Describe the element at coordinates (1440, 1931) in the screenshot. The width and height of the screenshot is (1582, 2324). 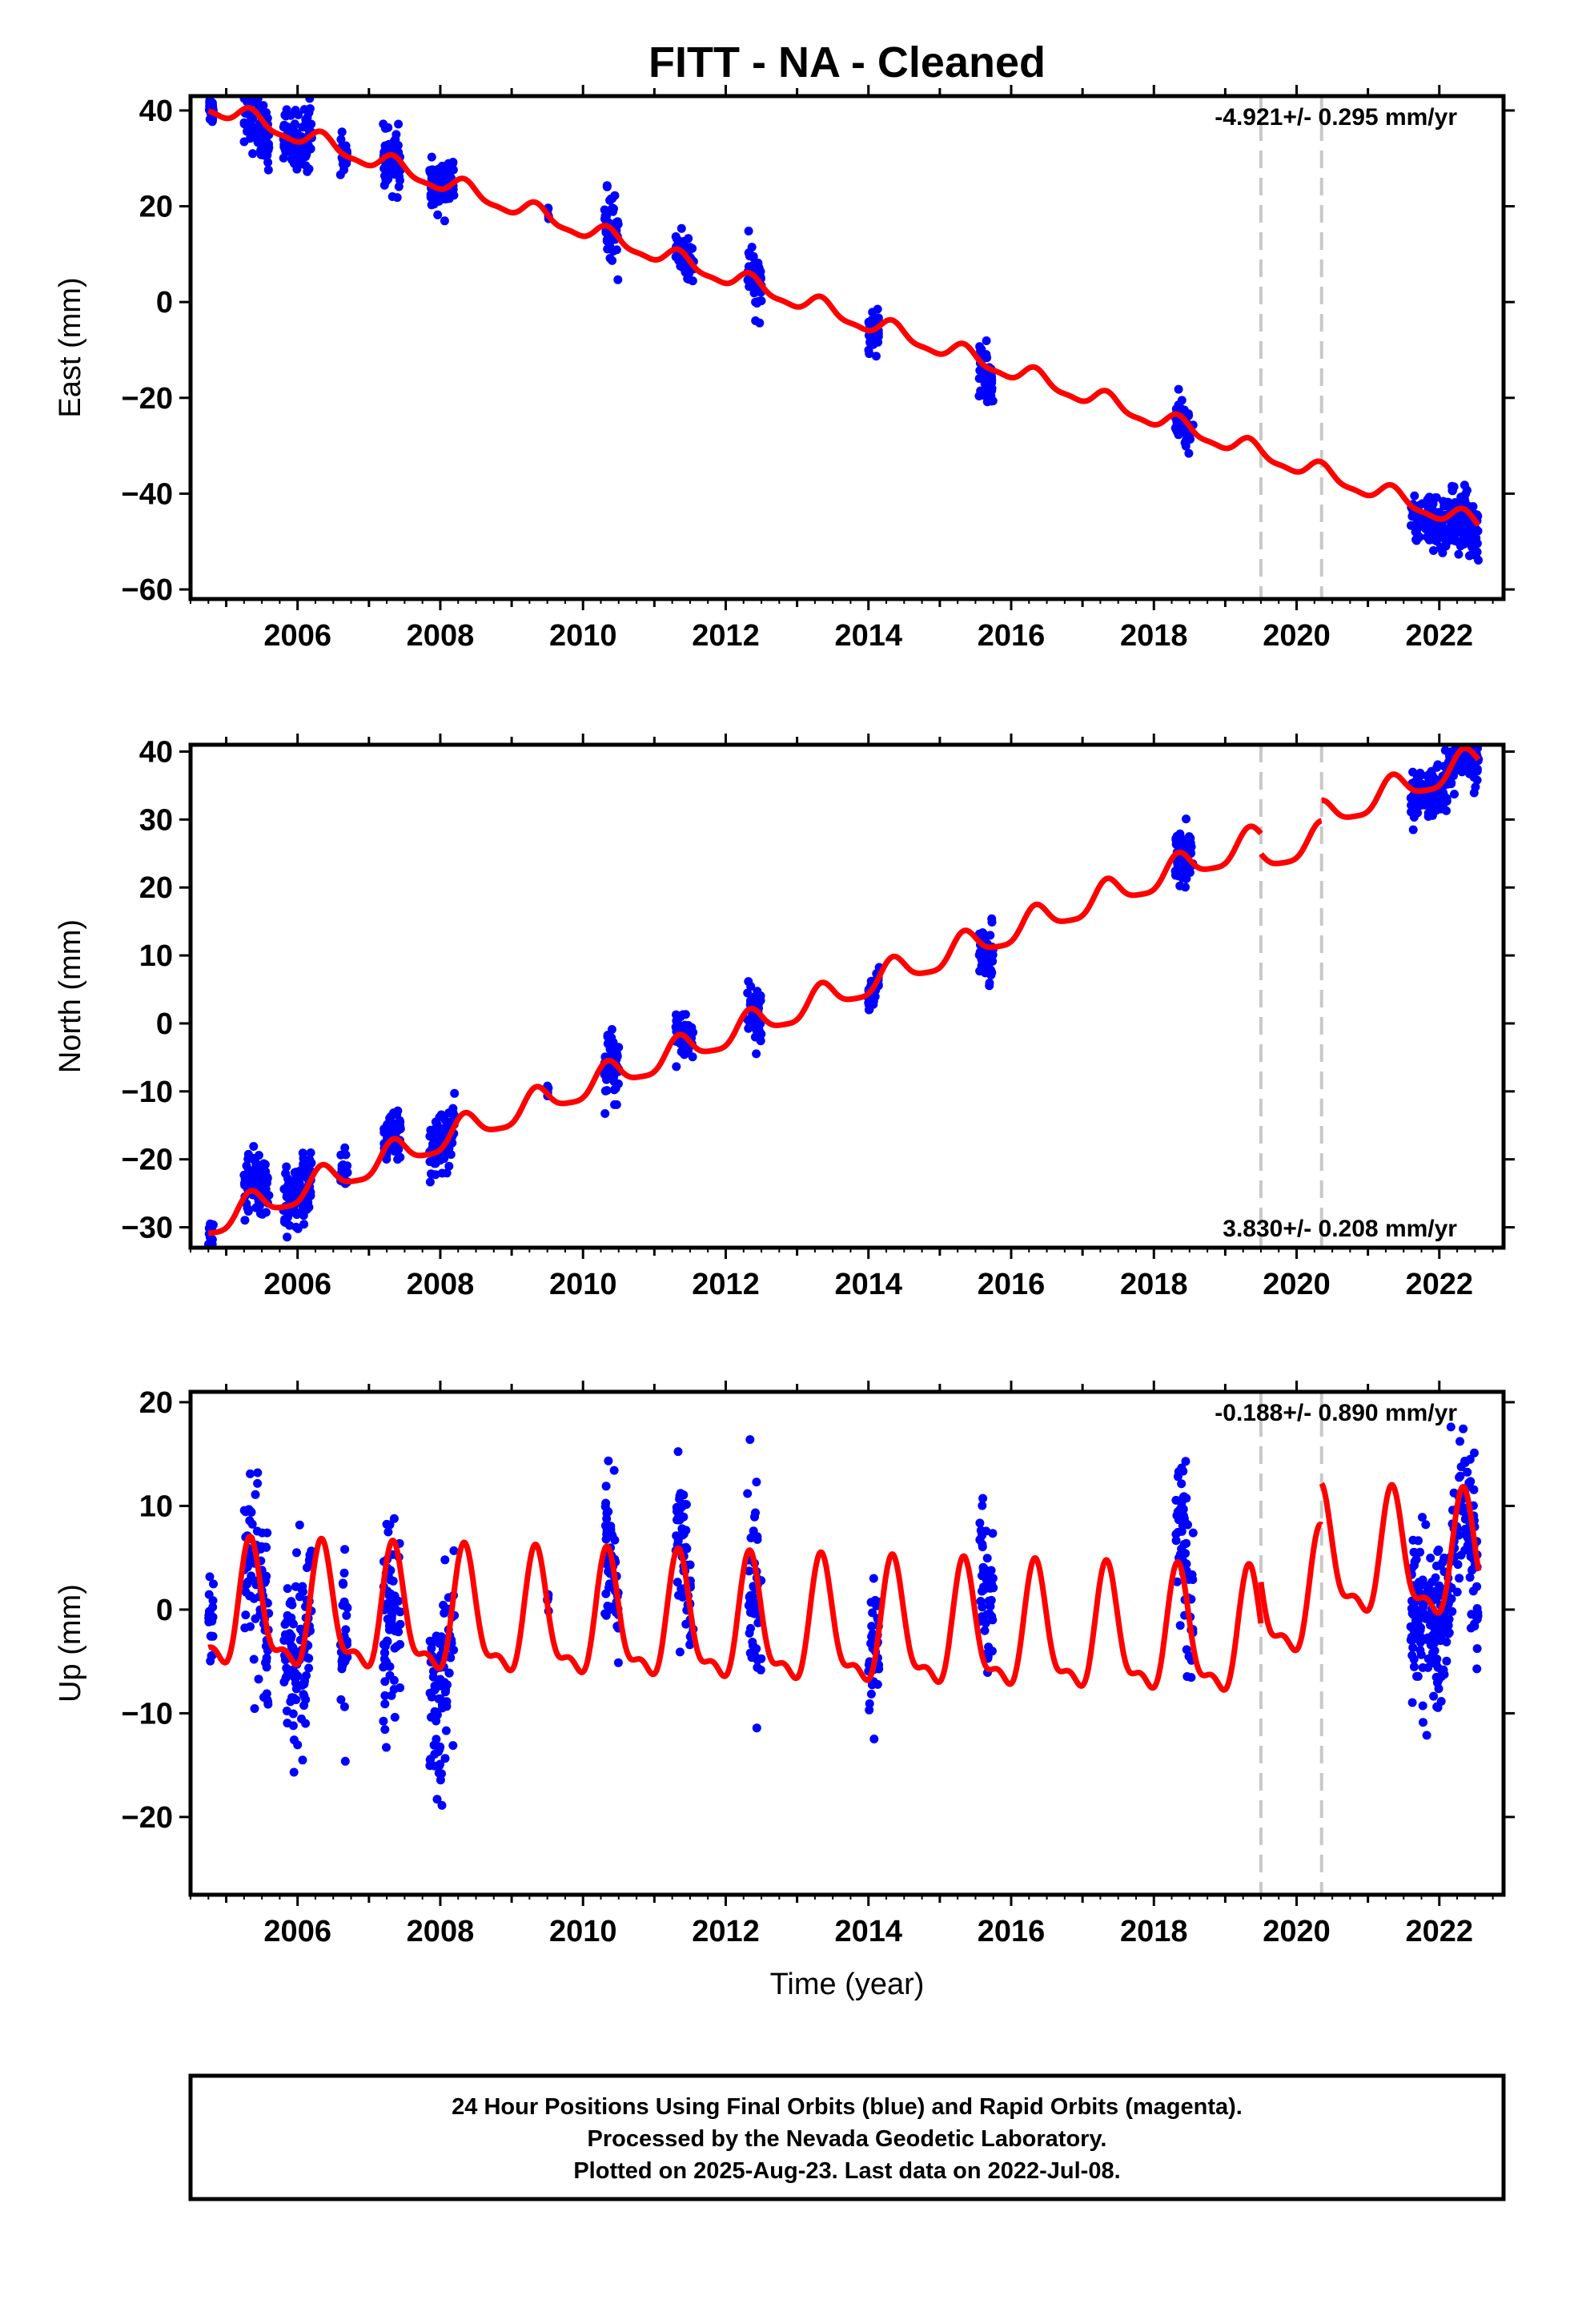
I see `x-tick-label: 2022` at that location.